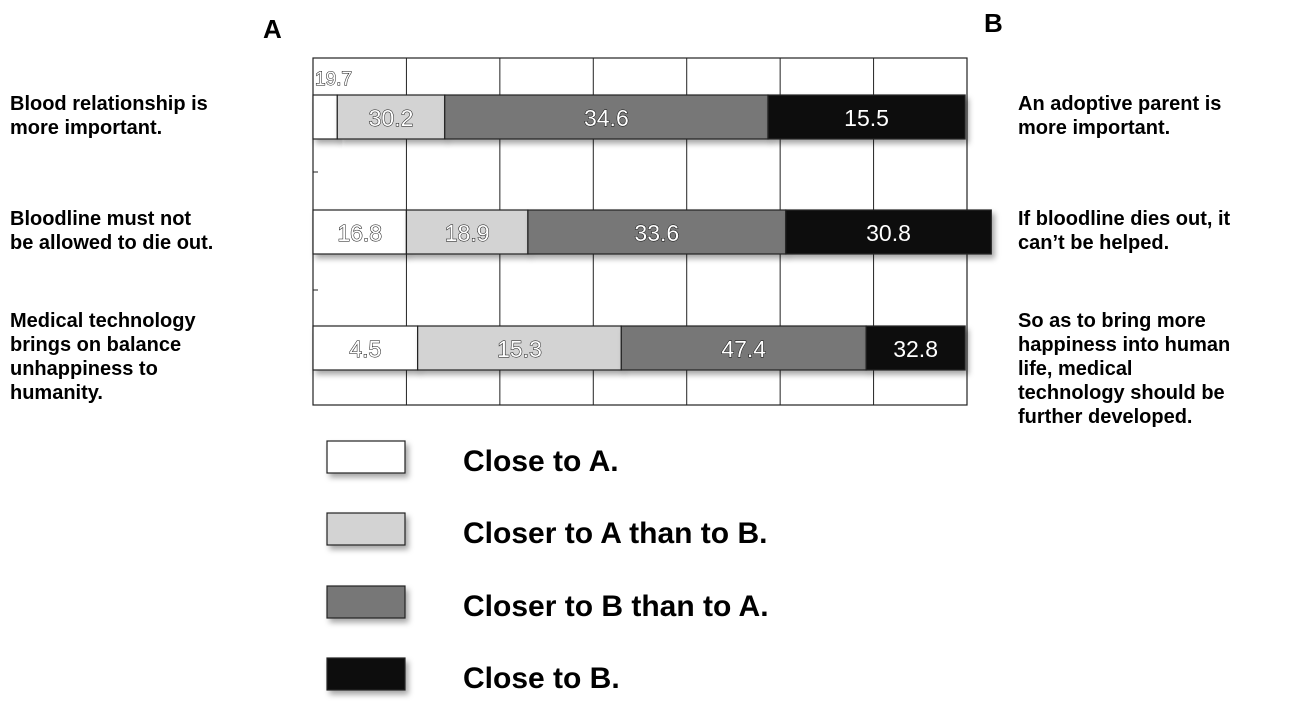 This screenshot has height=710, width=1303. I want to click on legend-label: Close to B., so click(541, 678).